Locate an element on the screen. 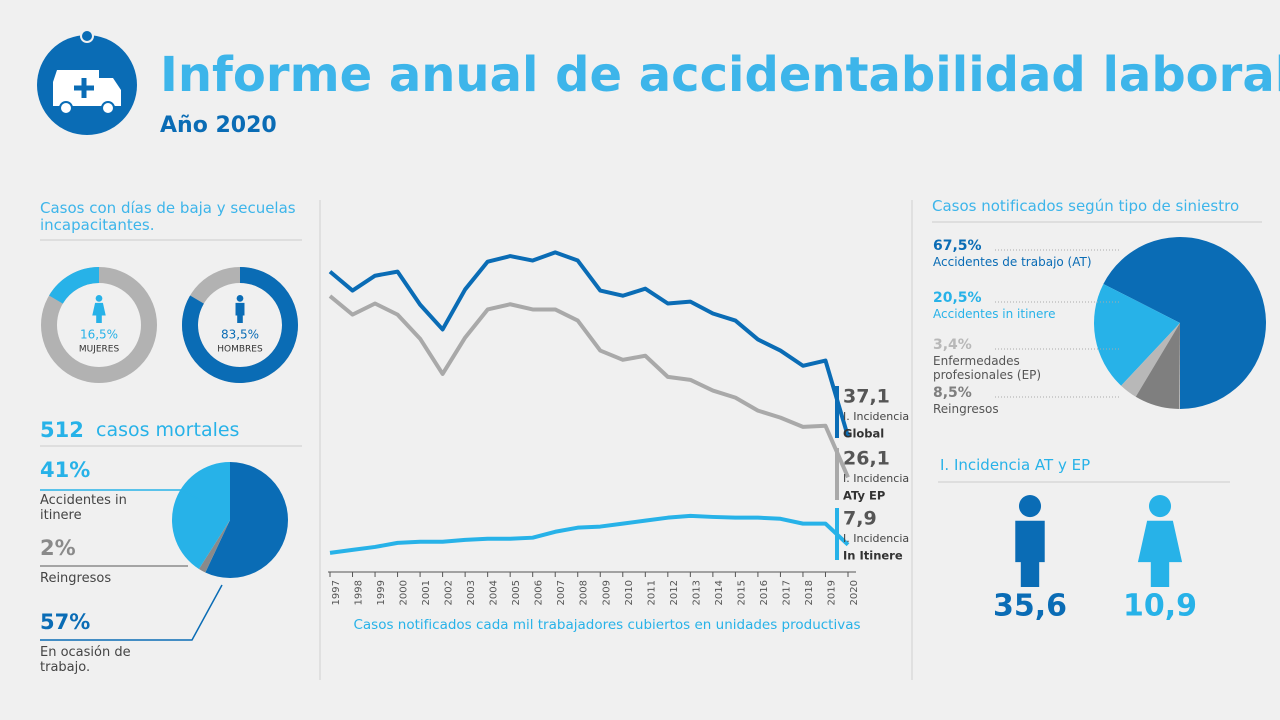 Image resolution: width=1280 pixels, height=720 pixels. section-title: casos mortales is located at coordinates (168, 430).